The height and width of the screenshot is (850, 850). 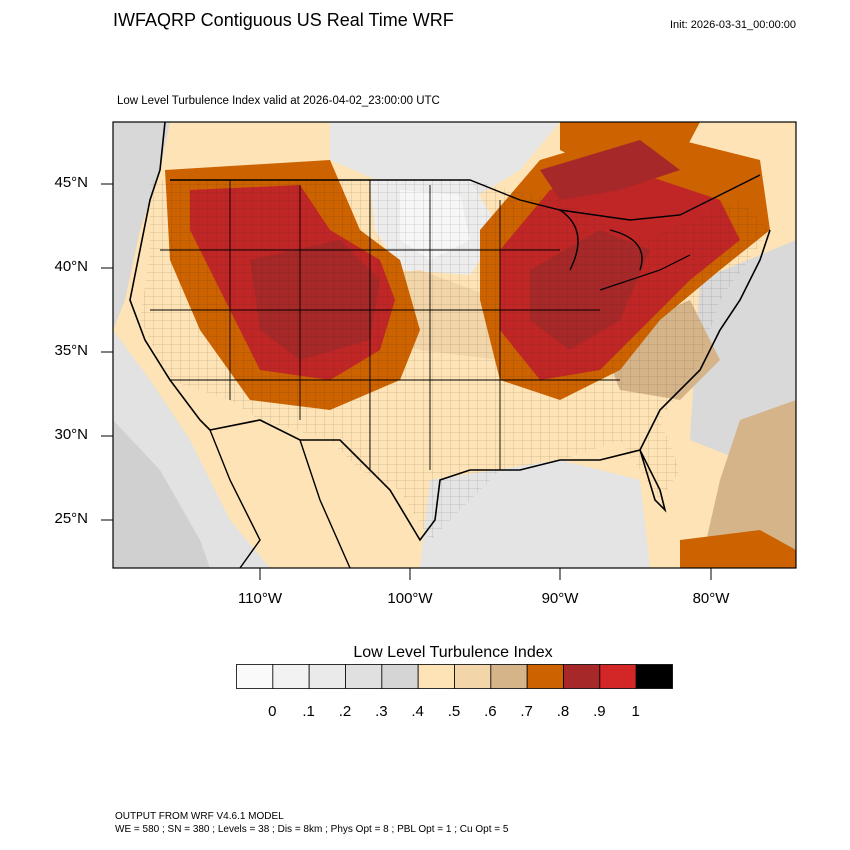 What do you see at coordinates (645, 272) in the screenshot?
I see `lake-erie` at bounding box center [645, 272].